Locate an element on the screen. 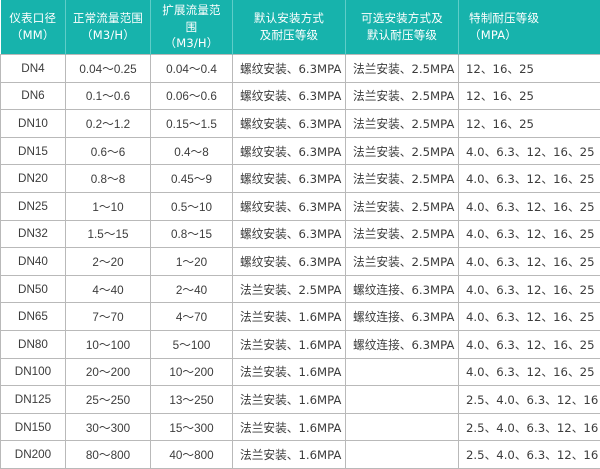  cell-normal-flow: 0.8～8 is located at coordinates (108, 179).